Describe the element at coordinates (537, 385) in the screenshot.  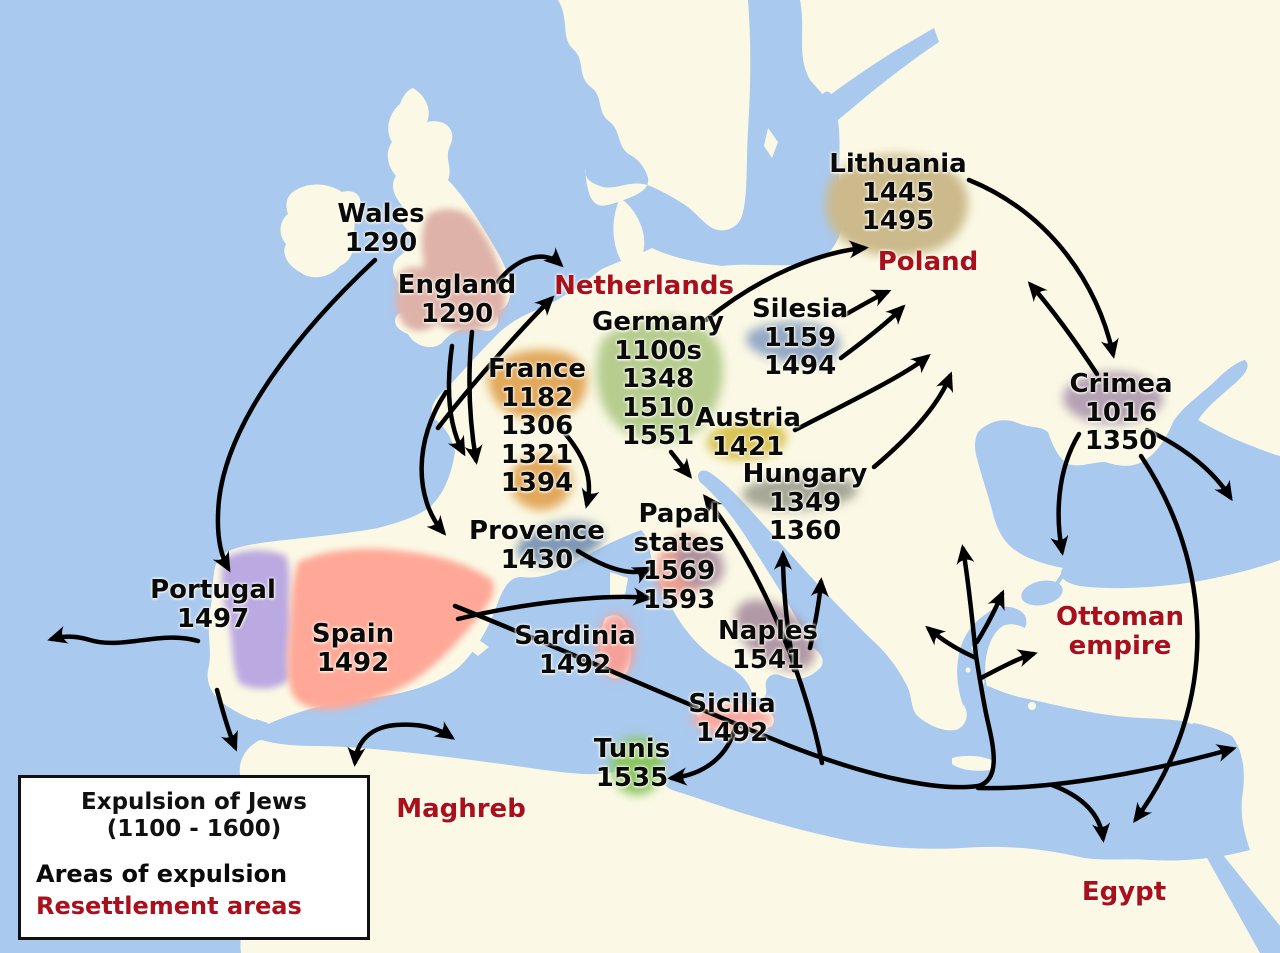
I see `region-france-north` at that location.